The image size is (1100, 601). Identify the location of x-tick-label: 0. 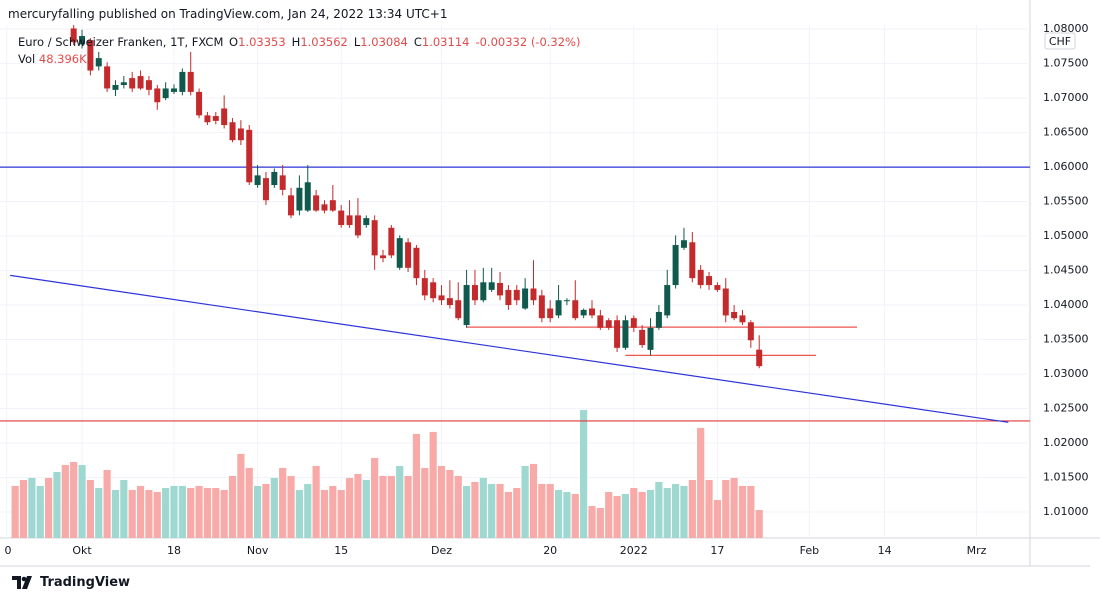
(8, 550).